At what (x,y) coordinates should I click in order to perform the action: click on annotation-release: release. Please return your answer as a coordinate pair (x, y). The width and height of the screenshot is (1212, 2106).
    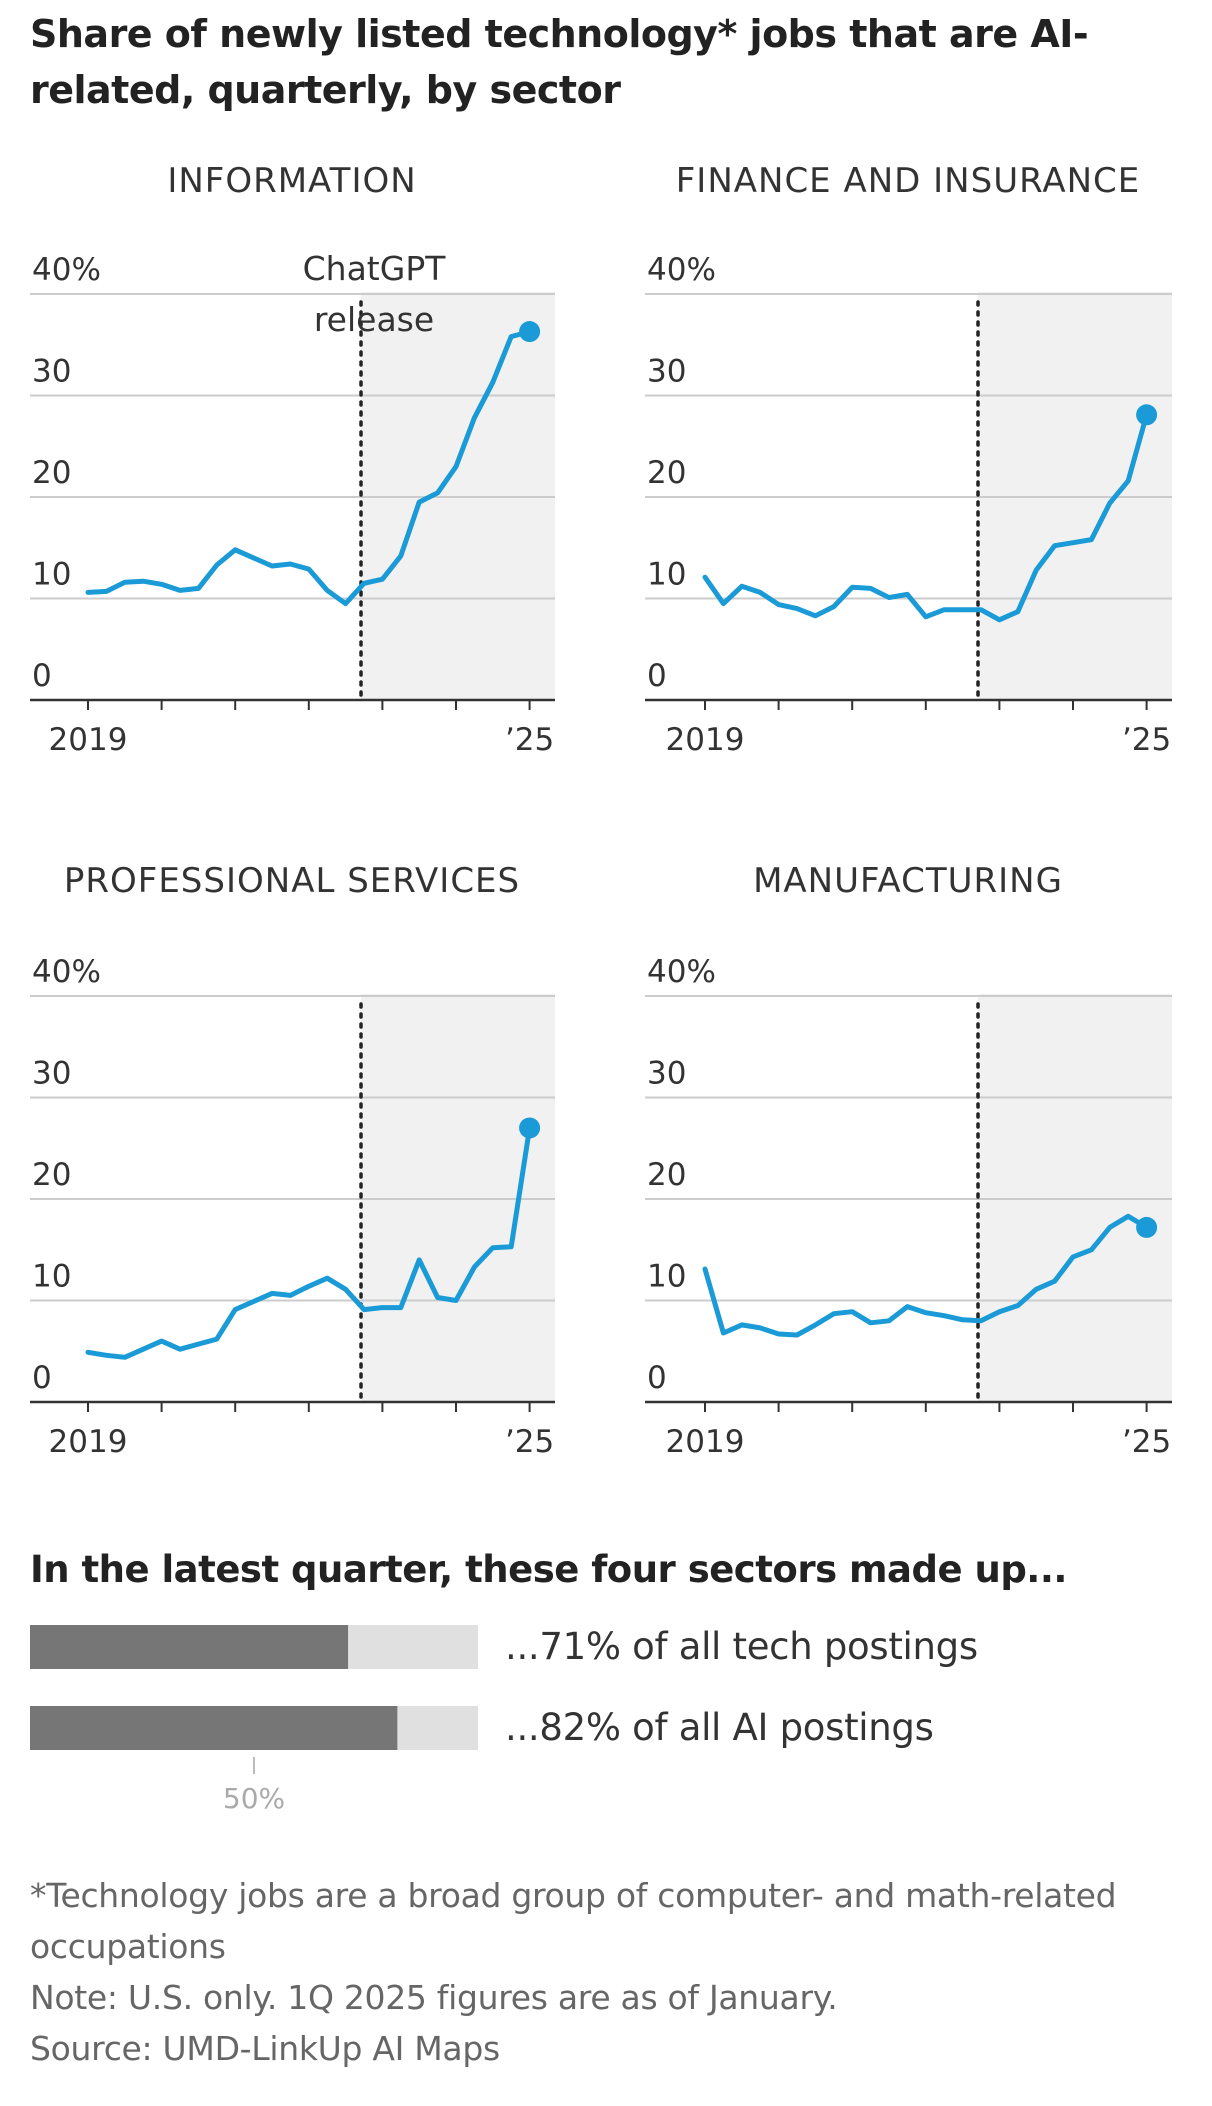
    Looking at the image, I should click on (374, 319).